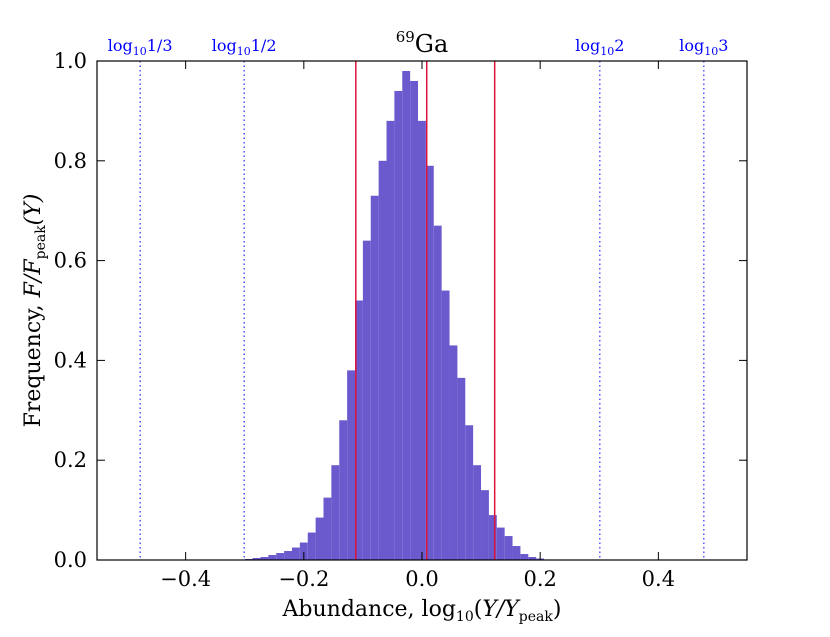 This screenshot has height=637, width=830. What do you see at coordinates (405, 37) in the screenshot?
I see `title-superscript: 69` at bounding box center [405, 37].